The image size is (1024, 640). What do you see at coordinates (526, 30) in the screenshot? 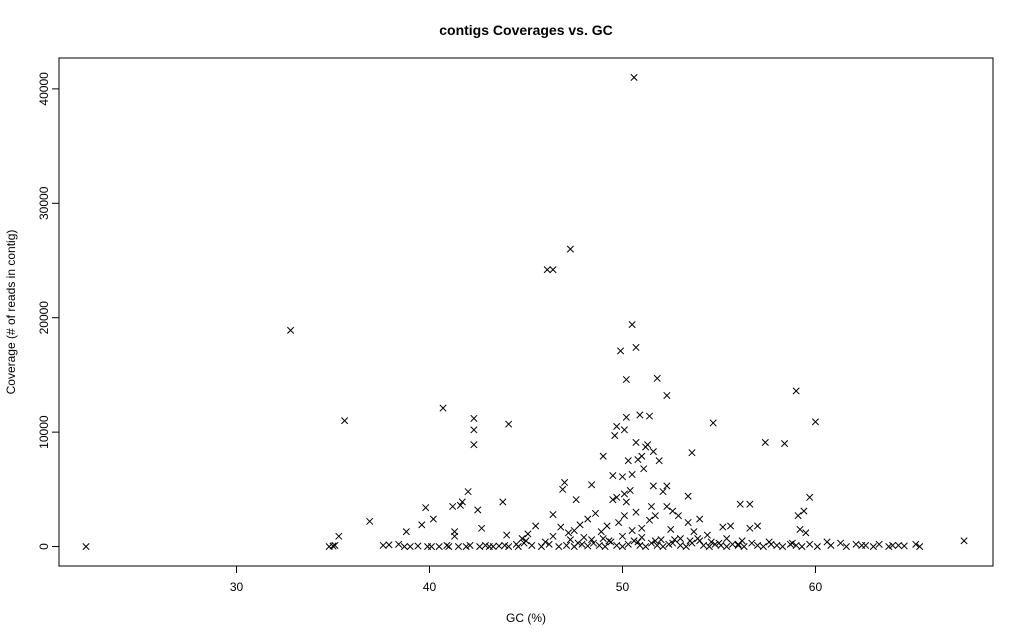
I see `chart-title: contigs Coverages vs. GC` at bounding box center [526, 30].